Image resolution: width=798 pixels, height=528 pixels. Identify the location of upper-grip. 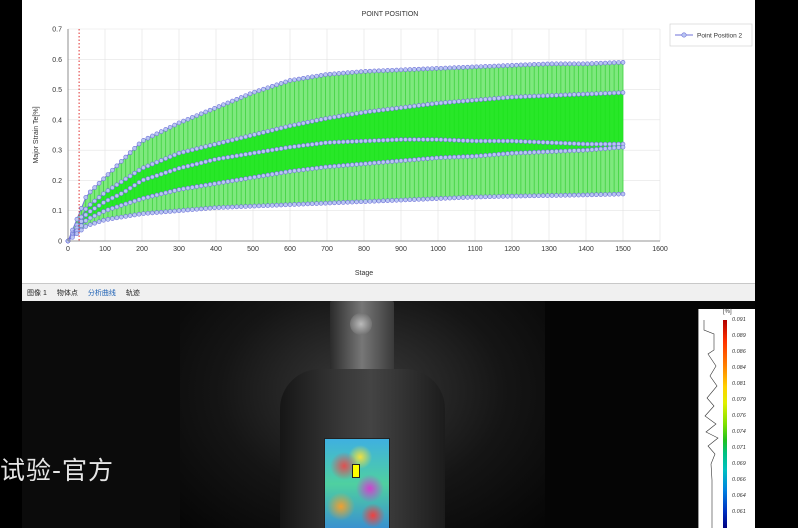
(362, 337).